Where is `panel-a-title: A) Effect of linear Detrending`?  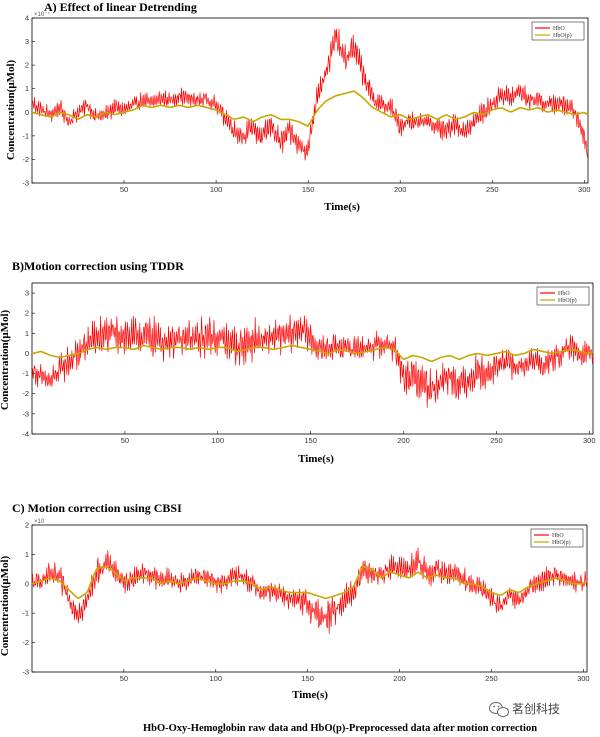
panel-a-title: A) Effect of linear Detrending is located at coordinates (120, 7).